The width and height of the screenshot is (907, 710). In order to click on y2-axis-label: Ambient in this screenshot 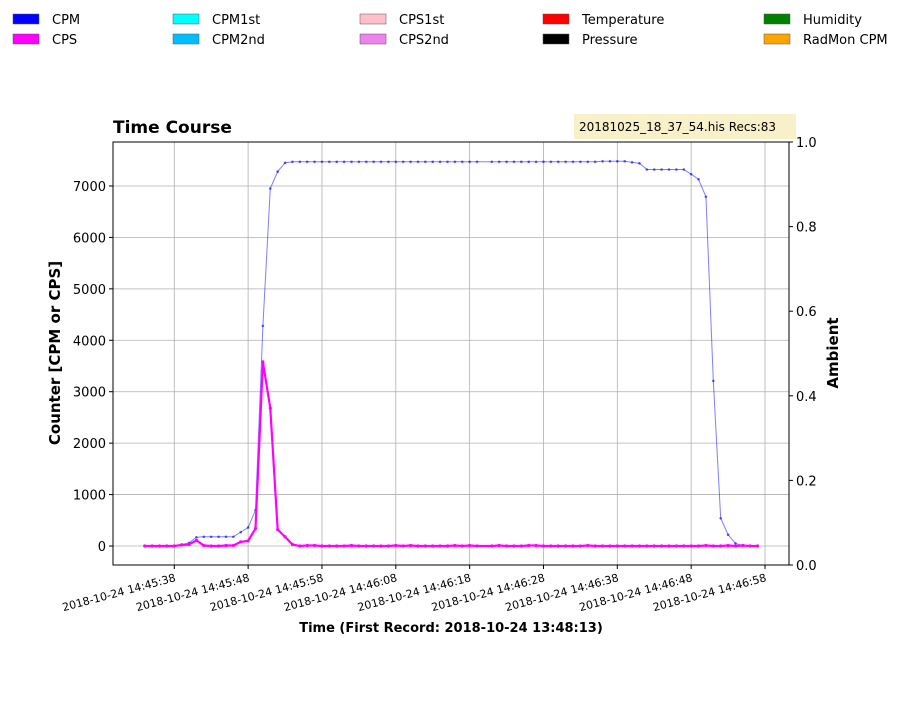, I will do `click(833, 352)`.